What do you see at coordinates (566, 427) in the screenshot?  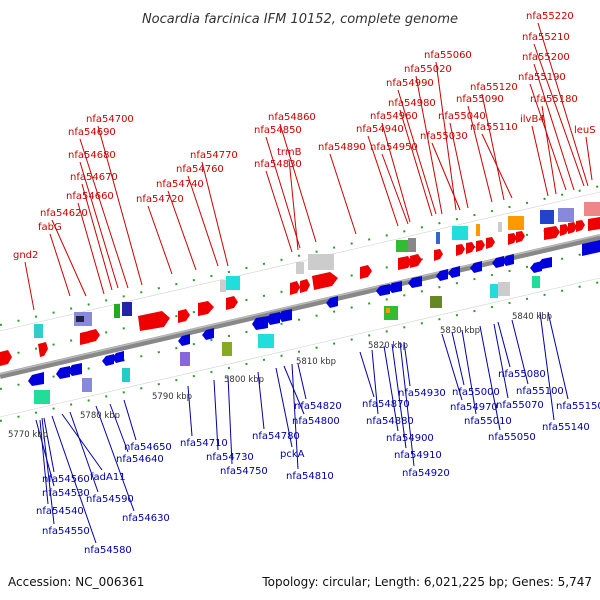 I see `reverse-gene-label: nfa55140` at bounding box center [566, 427].